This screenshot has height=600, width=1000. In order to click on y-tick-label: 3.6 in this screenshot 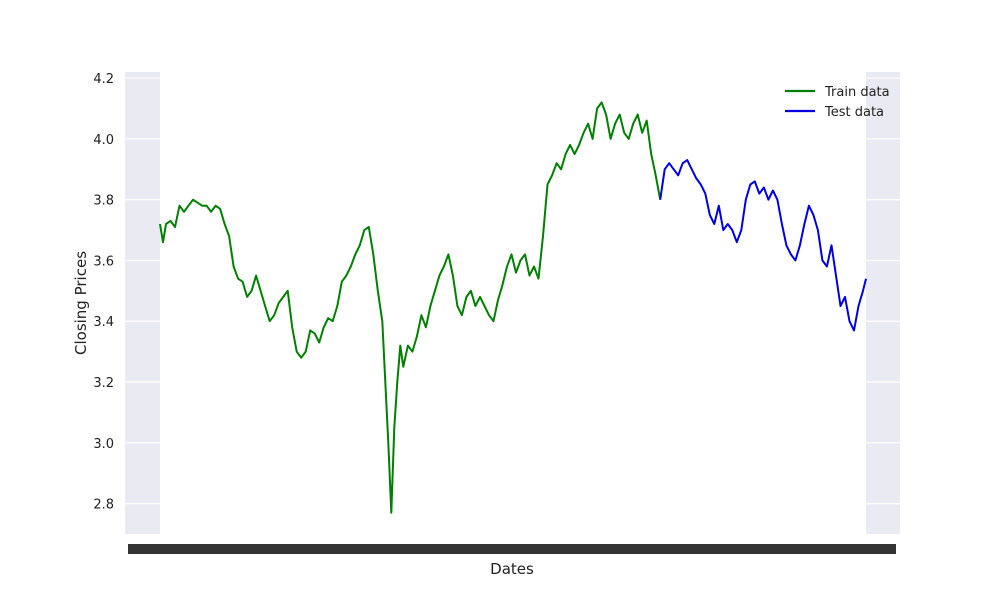, I will do `click(103, 261)`.